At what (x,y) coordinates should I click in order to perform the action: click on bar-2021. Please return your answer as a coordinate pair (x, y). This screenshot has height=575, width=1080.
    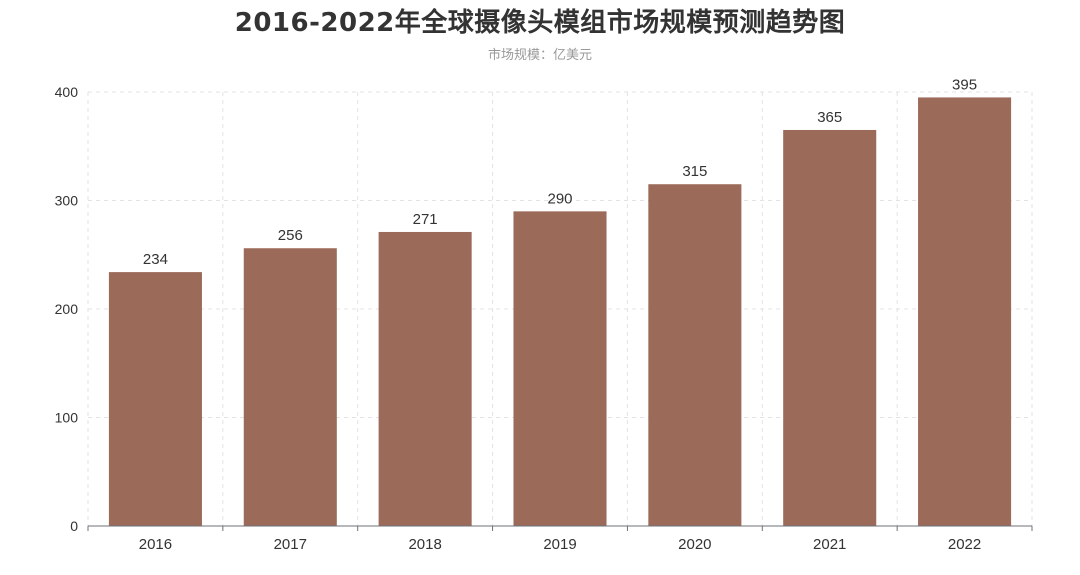
    Looking at the image, I should click on (830, 327).